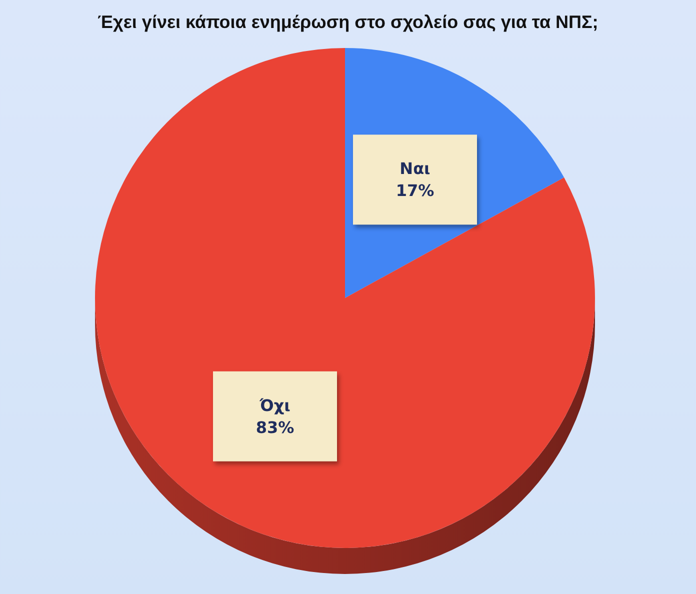  What do you see at coordinates (415, 190) in the screenshot?
I see `data-label: 17%` at bounding box center [415, 190].